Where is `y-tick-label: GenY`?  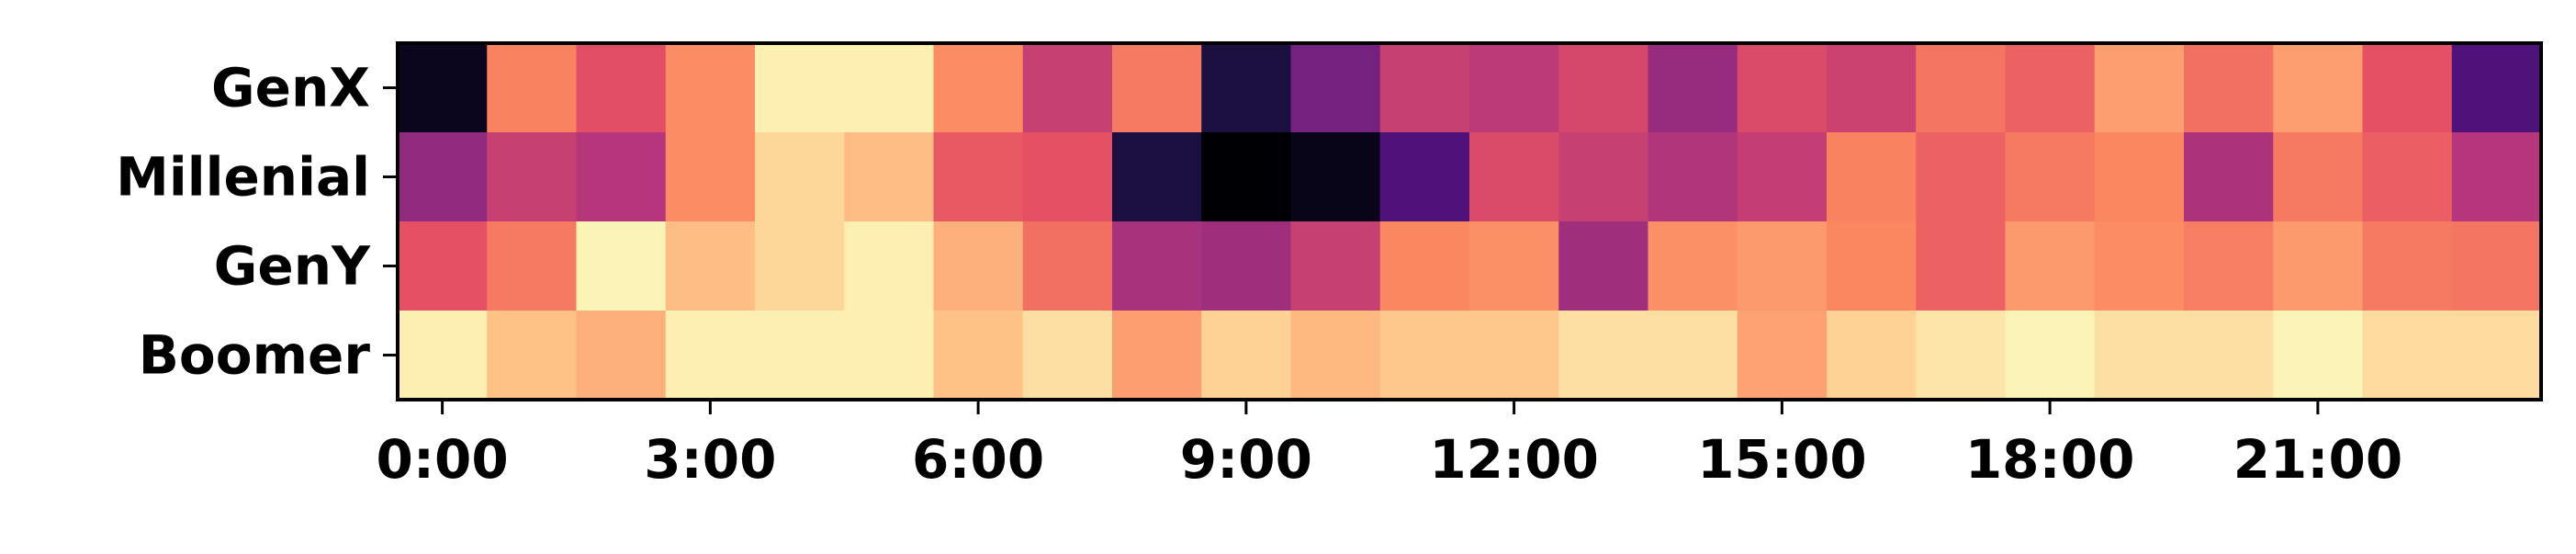
y-tick-label: GenY is located at coordinates (292, 266).